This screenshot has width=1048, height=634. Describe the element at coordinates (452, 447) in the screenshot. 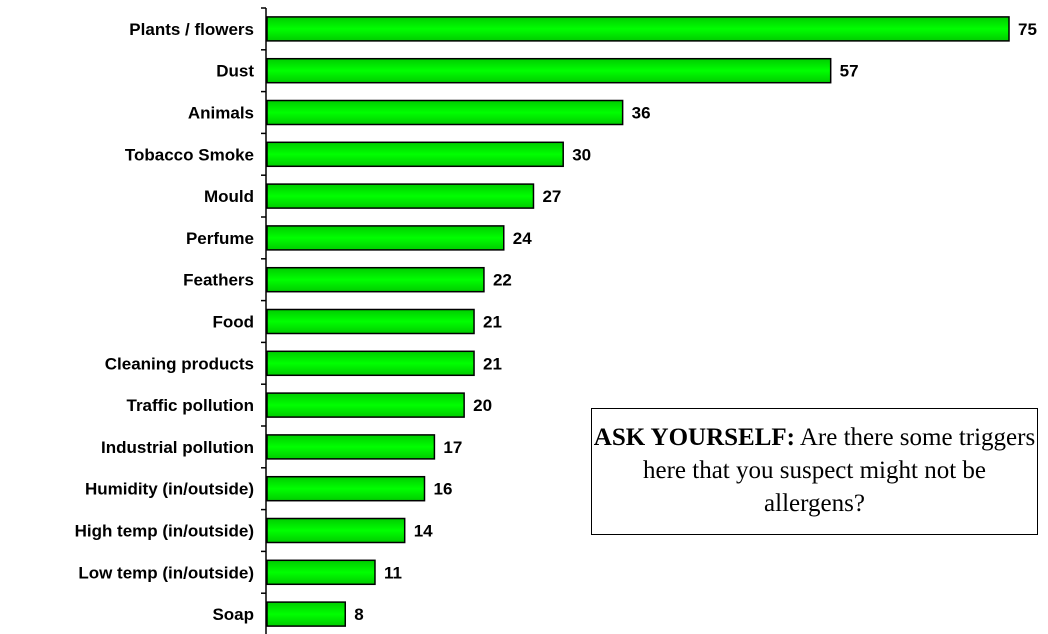

I see `value-label: 17` at that location.